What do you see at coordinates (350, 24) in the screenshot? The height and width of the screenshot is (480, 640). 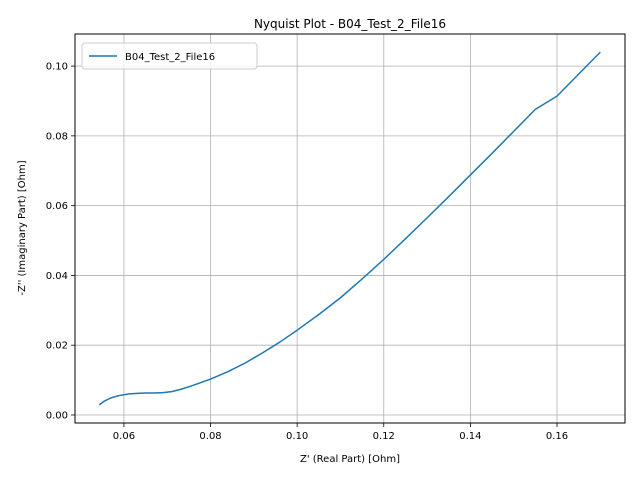 I see `chart-title: Nyquist Plot - B04_Test_2_File16` at bounding box center [350, 24].